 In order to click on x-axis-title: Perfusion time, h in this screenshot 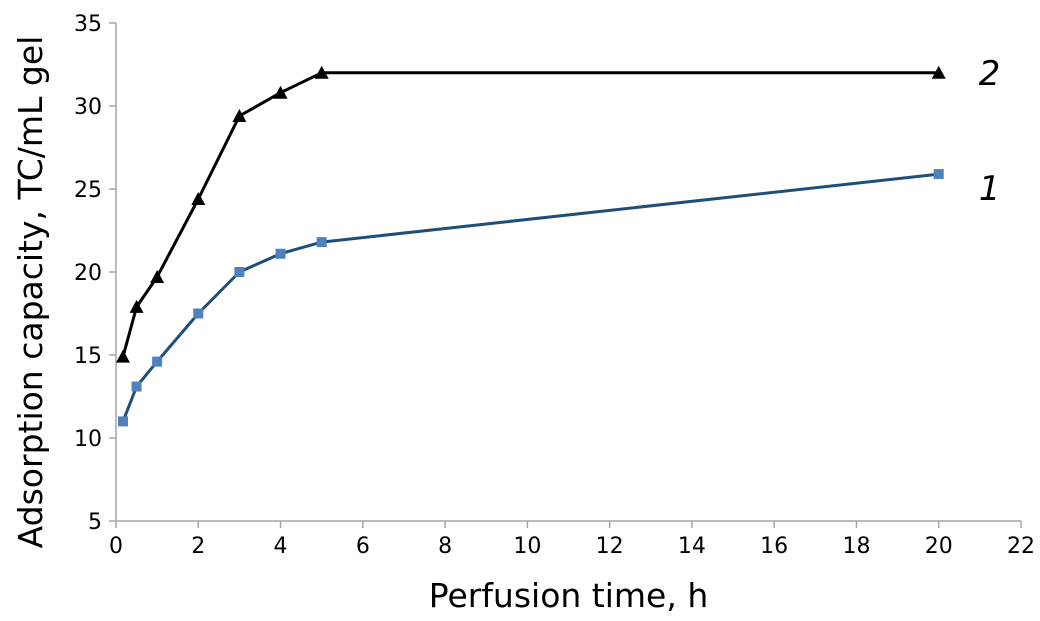, I will do `click(569, 595)`.